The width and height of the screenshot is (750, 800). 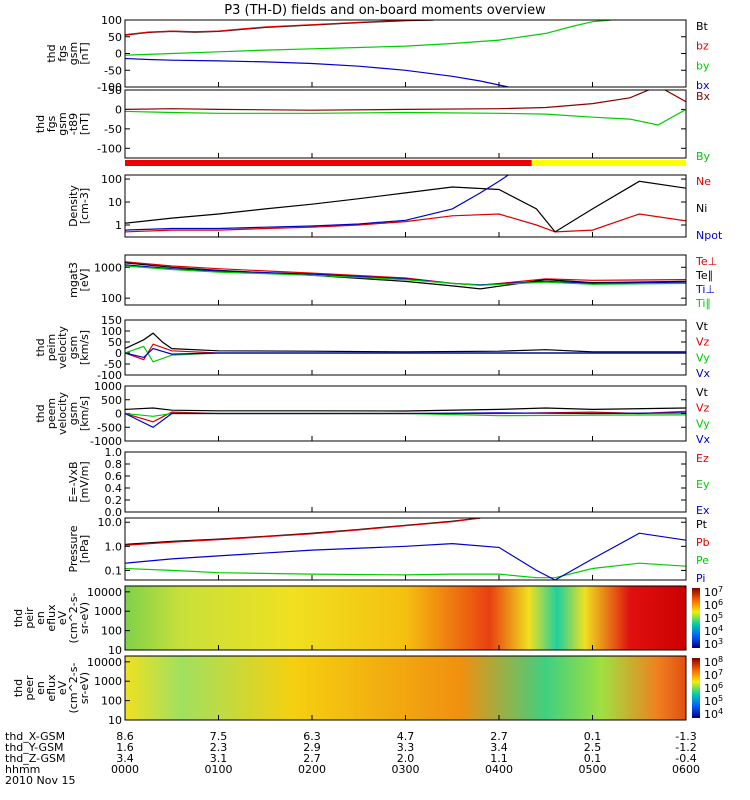 I want to click on colorbar-tick: 10⁸, so click(x=713, y=662).